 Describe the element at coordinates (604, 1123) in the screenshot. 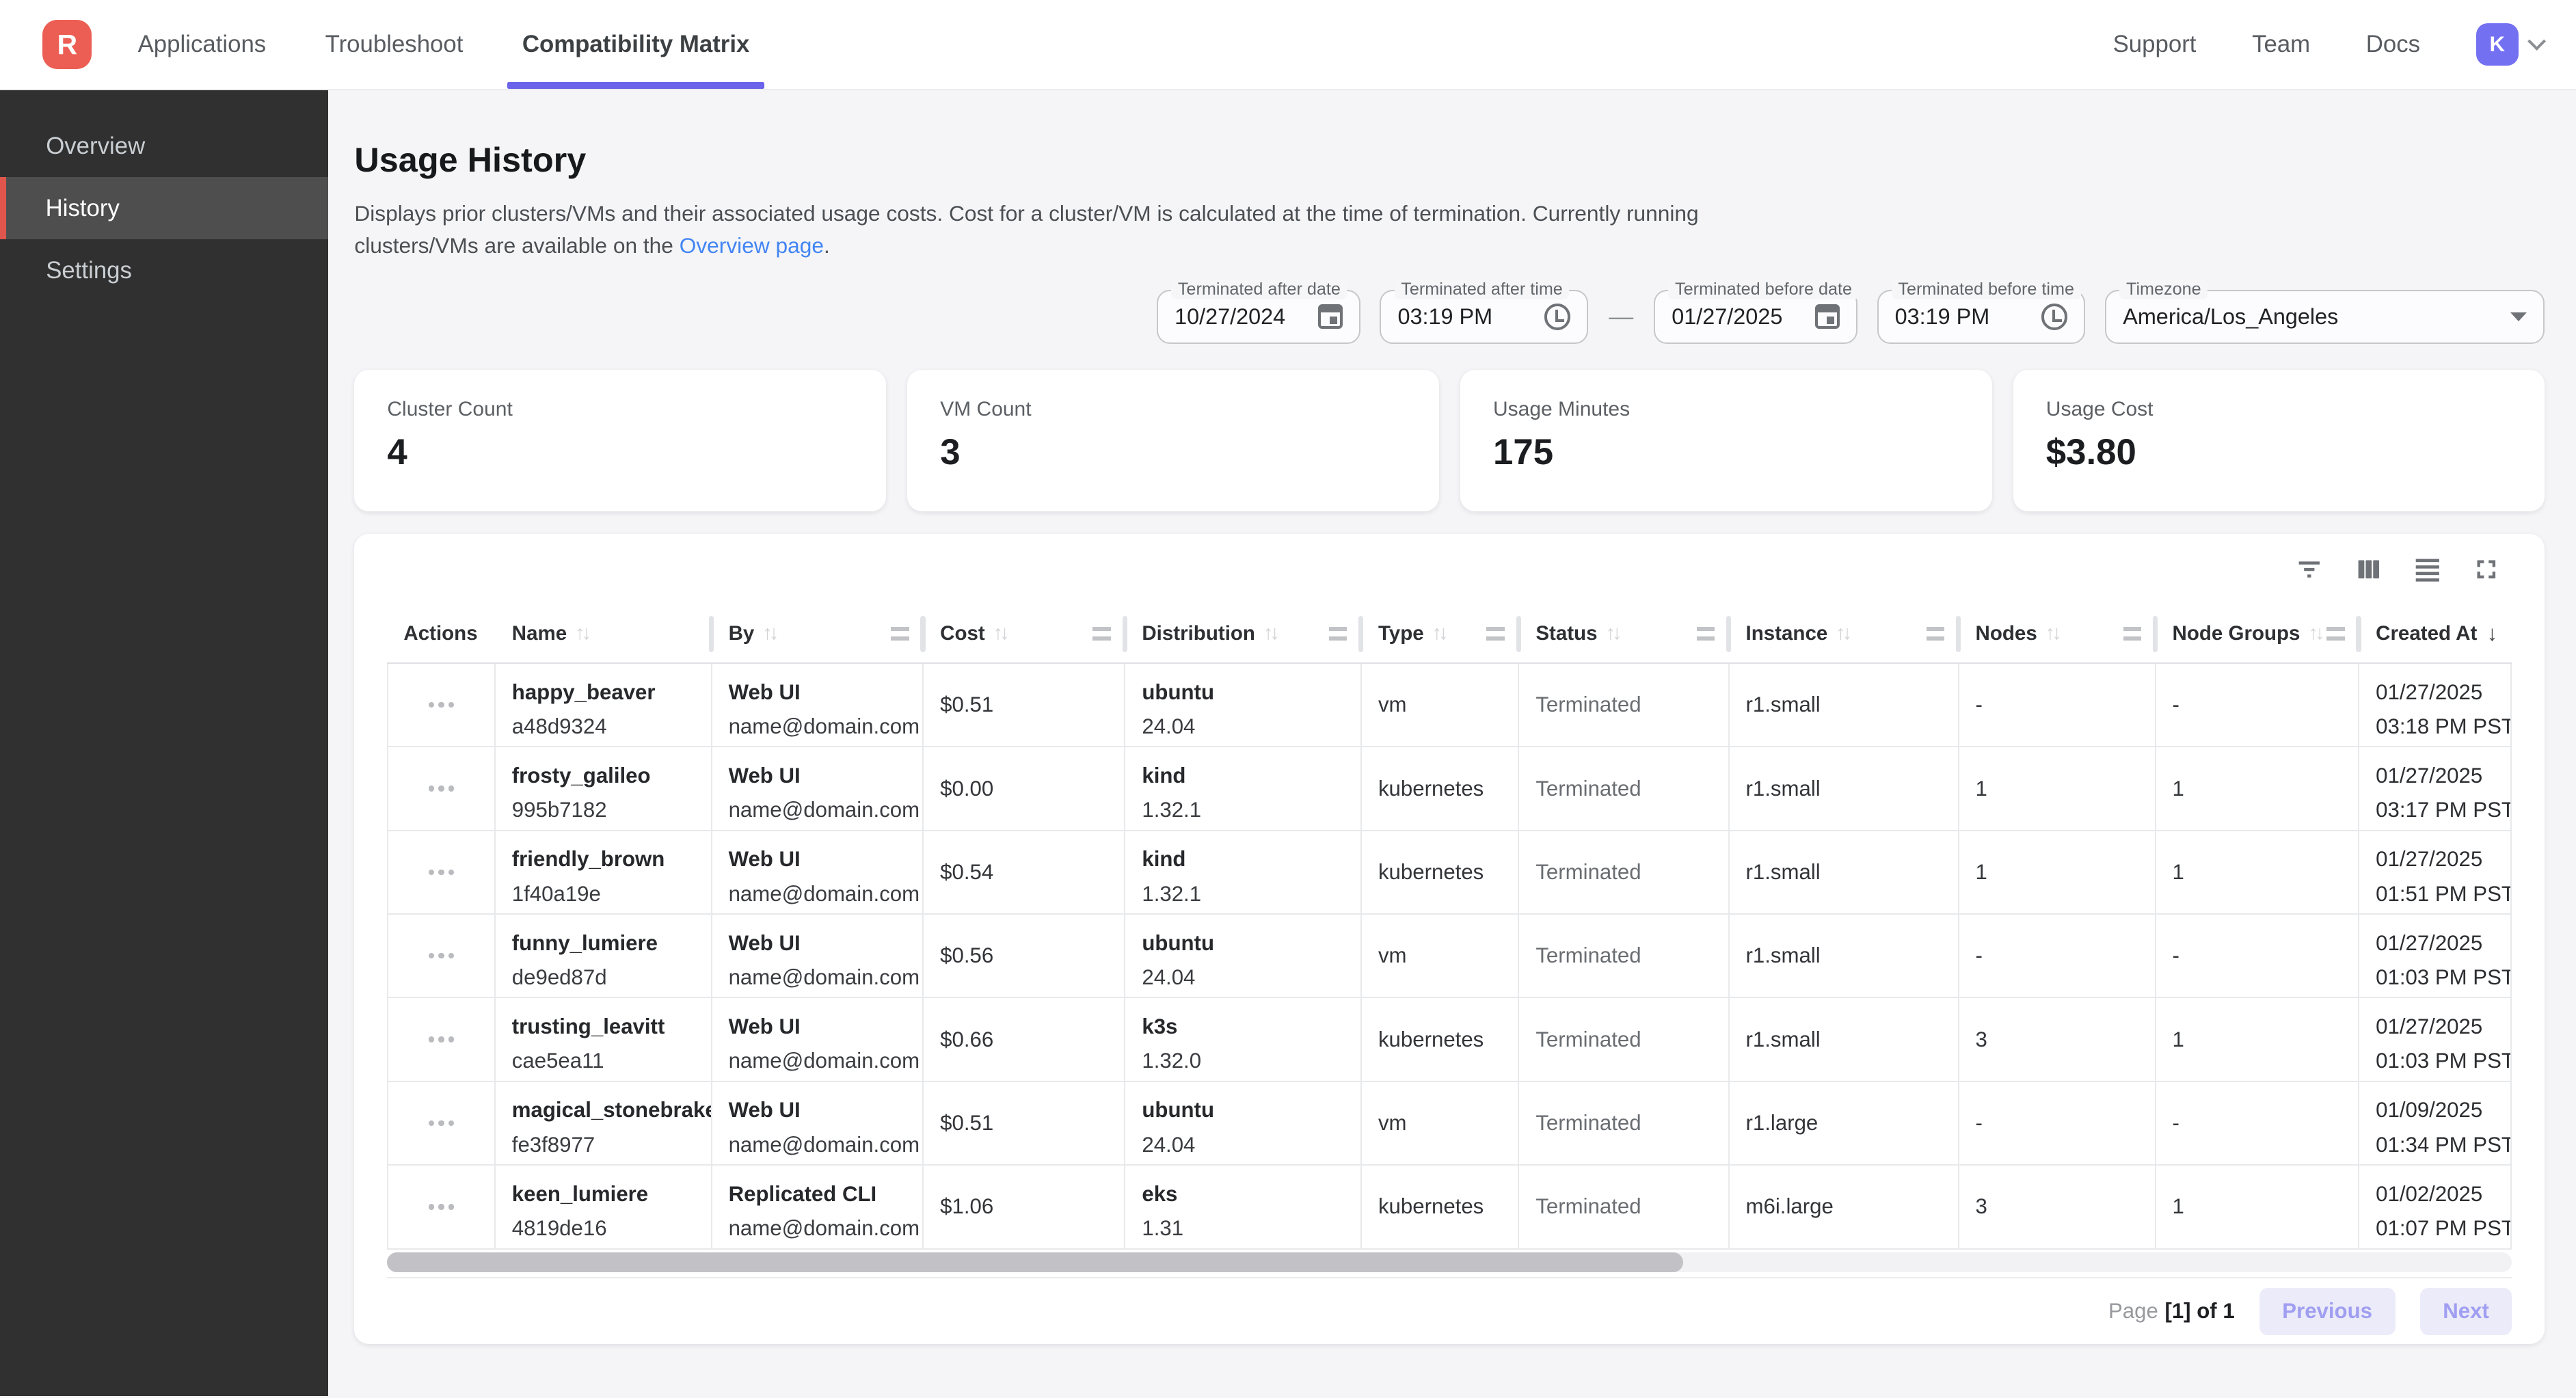

I see `cell-name: magical_stonebraker fe3f8977` at that location.